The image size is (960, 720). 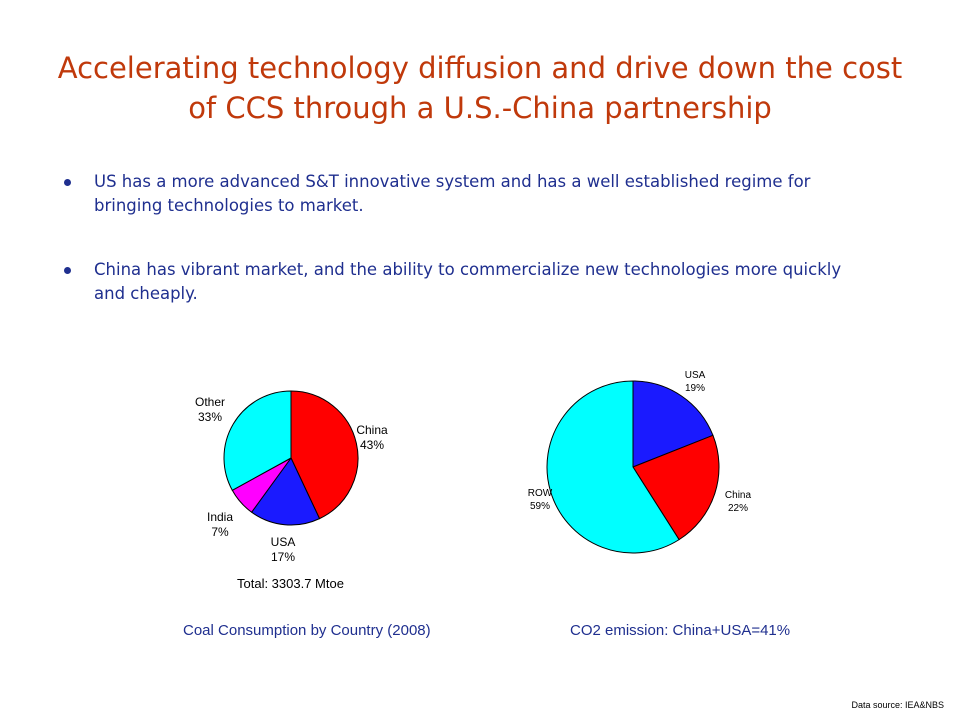 What do you see at coordinates (283, 557) in the screenshot?
I see `slice-value-label: 17%` at bounding box center [283, 557].